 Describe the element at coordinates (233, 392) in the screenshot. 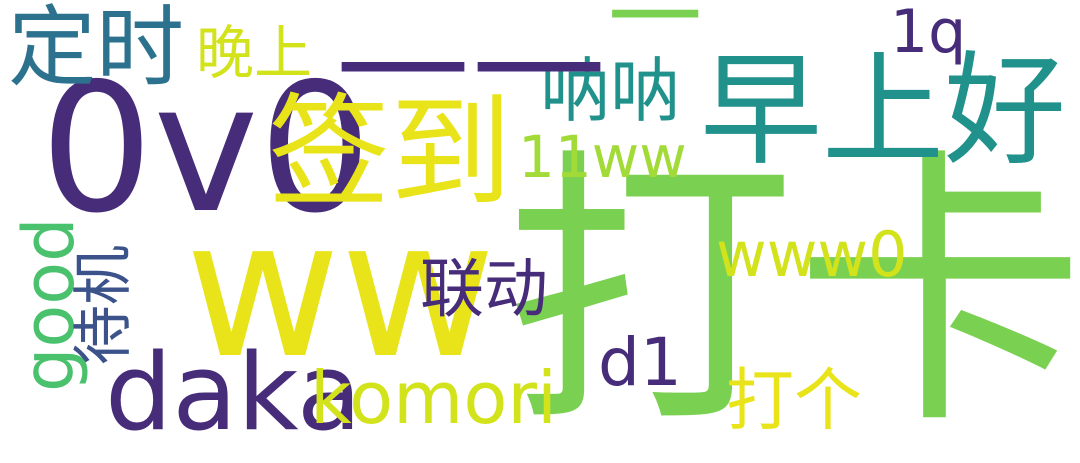

I see `word-daka: daka` at that location.